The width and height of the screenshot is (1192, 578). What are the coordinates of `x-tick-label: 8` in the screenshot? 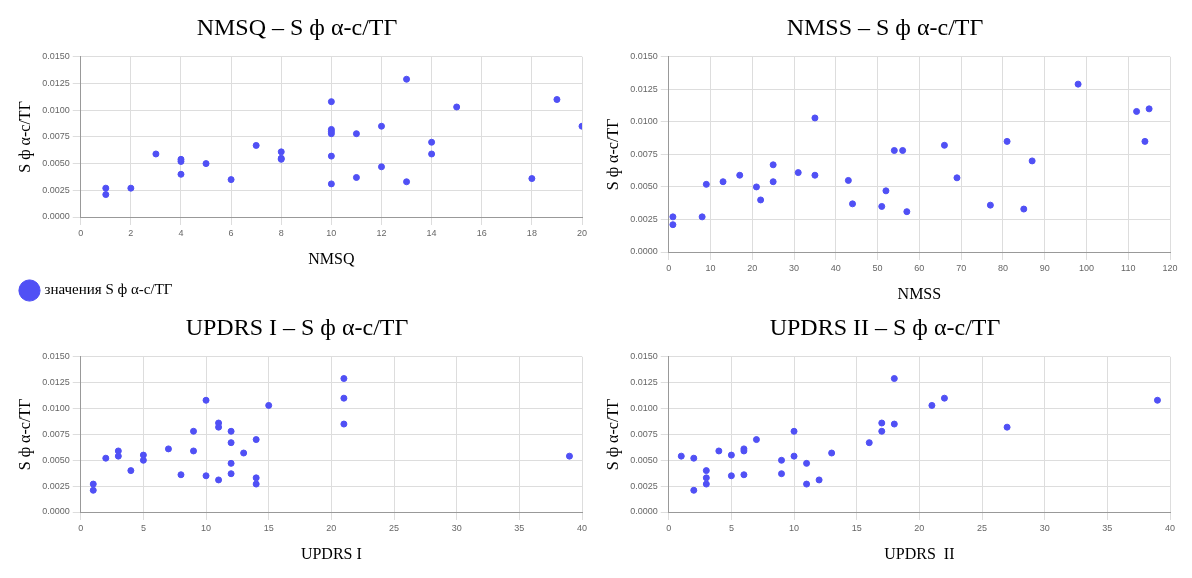 It's located at (281, 232).